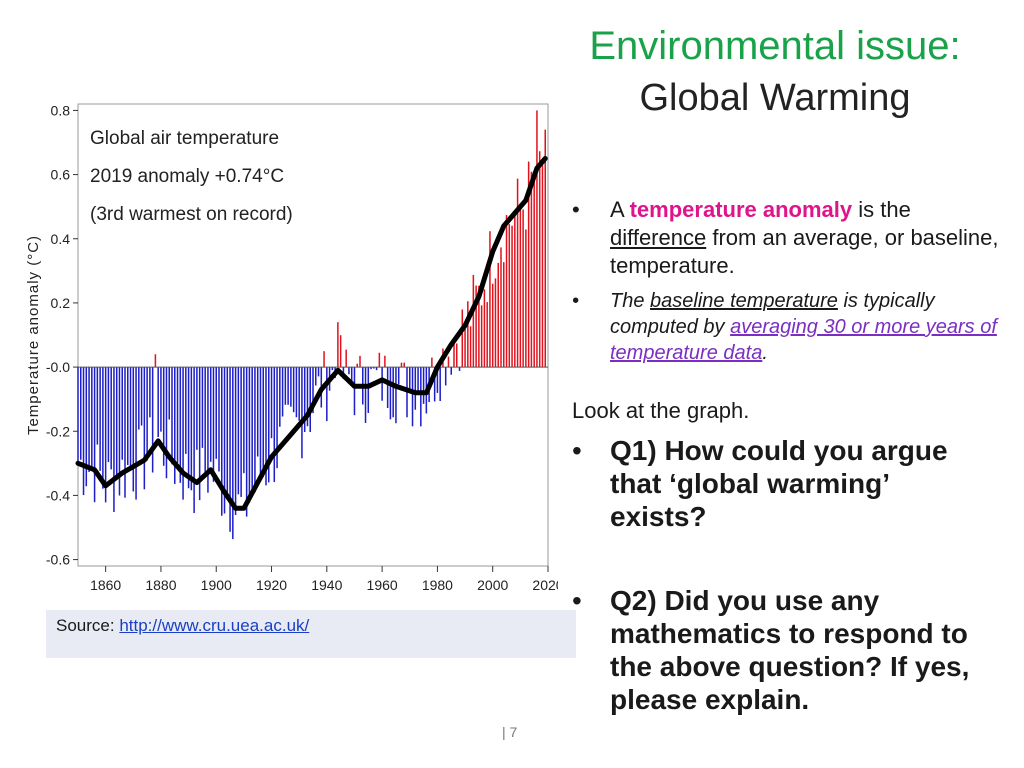  What do you see at coordinates (293, 390) in the screenshot?
I see `bar-1928` at bounding box center [293, 390].